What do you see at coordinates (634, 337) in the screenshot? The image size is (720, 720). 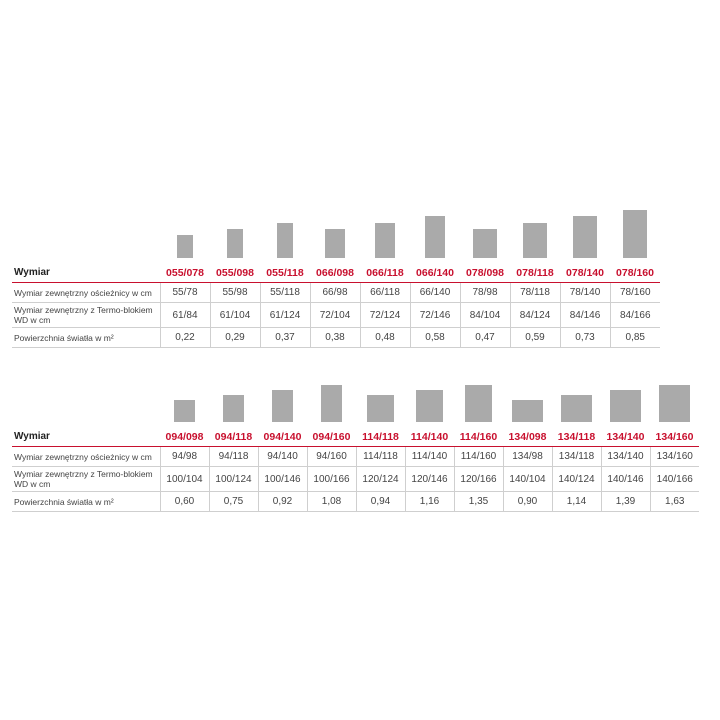 I see `table-cell: 0,85` at bounding box center [634, 337].